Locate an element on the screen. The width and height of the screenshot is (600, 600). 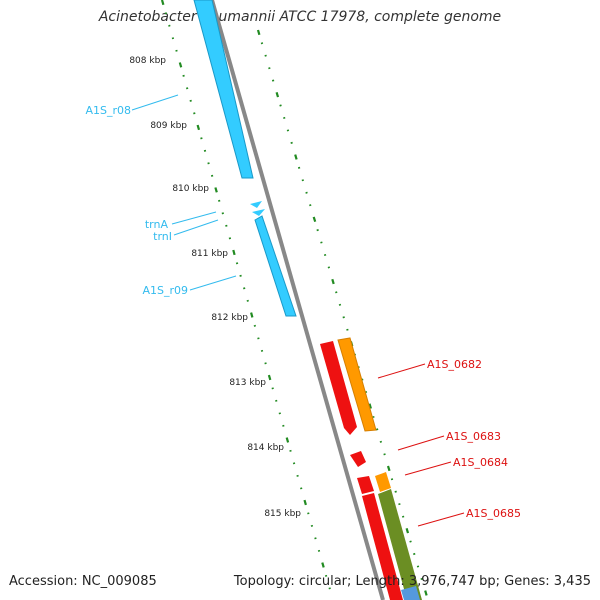
feature-a1s-r08 is located at coordinates (223, 89).